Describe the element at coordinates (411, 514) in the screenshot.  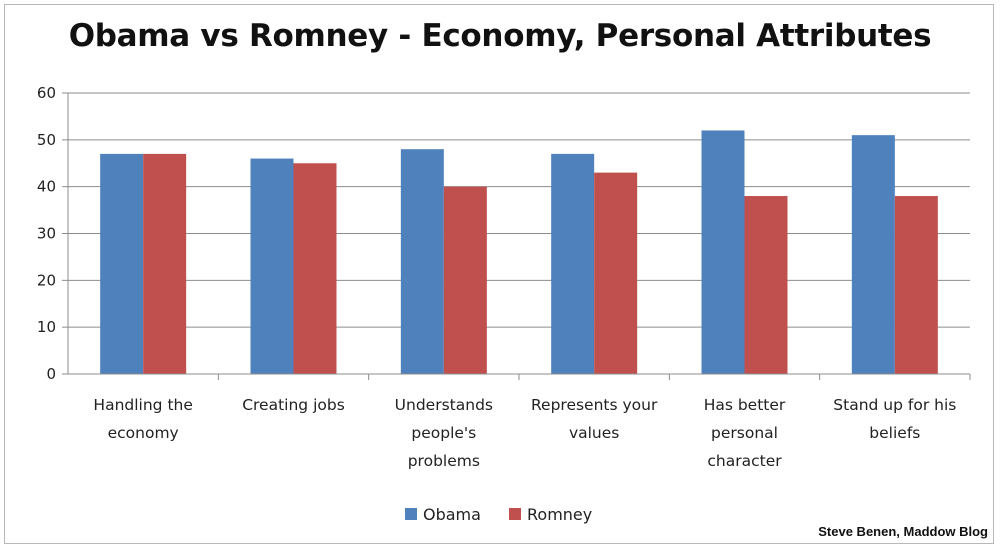
I see `legend-swatch-obama` at that location.